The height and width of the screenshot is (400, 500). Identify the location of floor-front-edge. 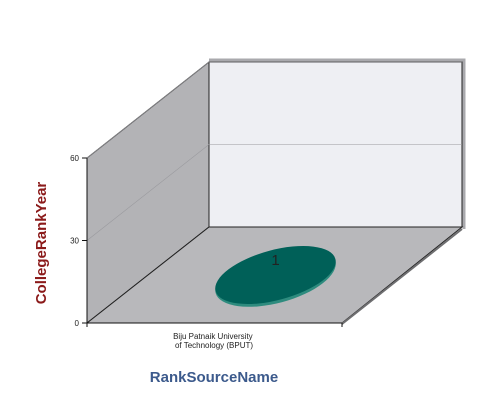
(402, 276).